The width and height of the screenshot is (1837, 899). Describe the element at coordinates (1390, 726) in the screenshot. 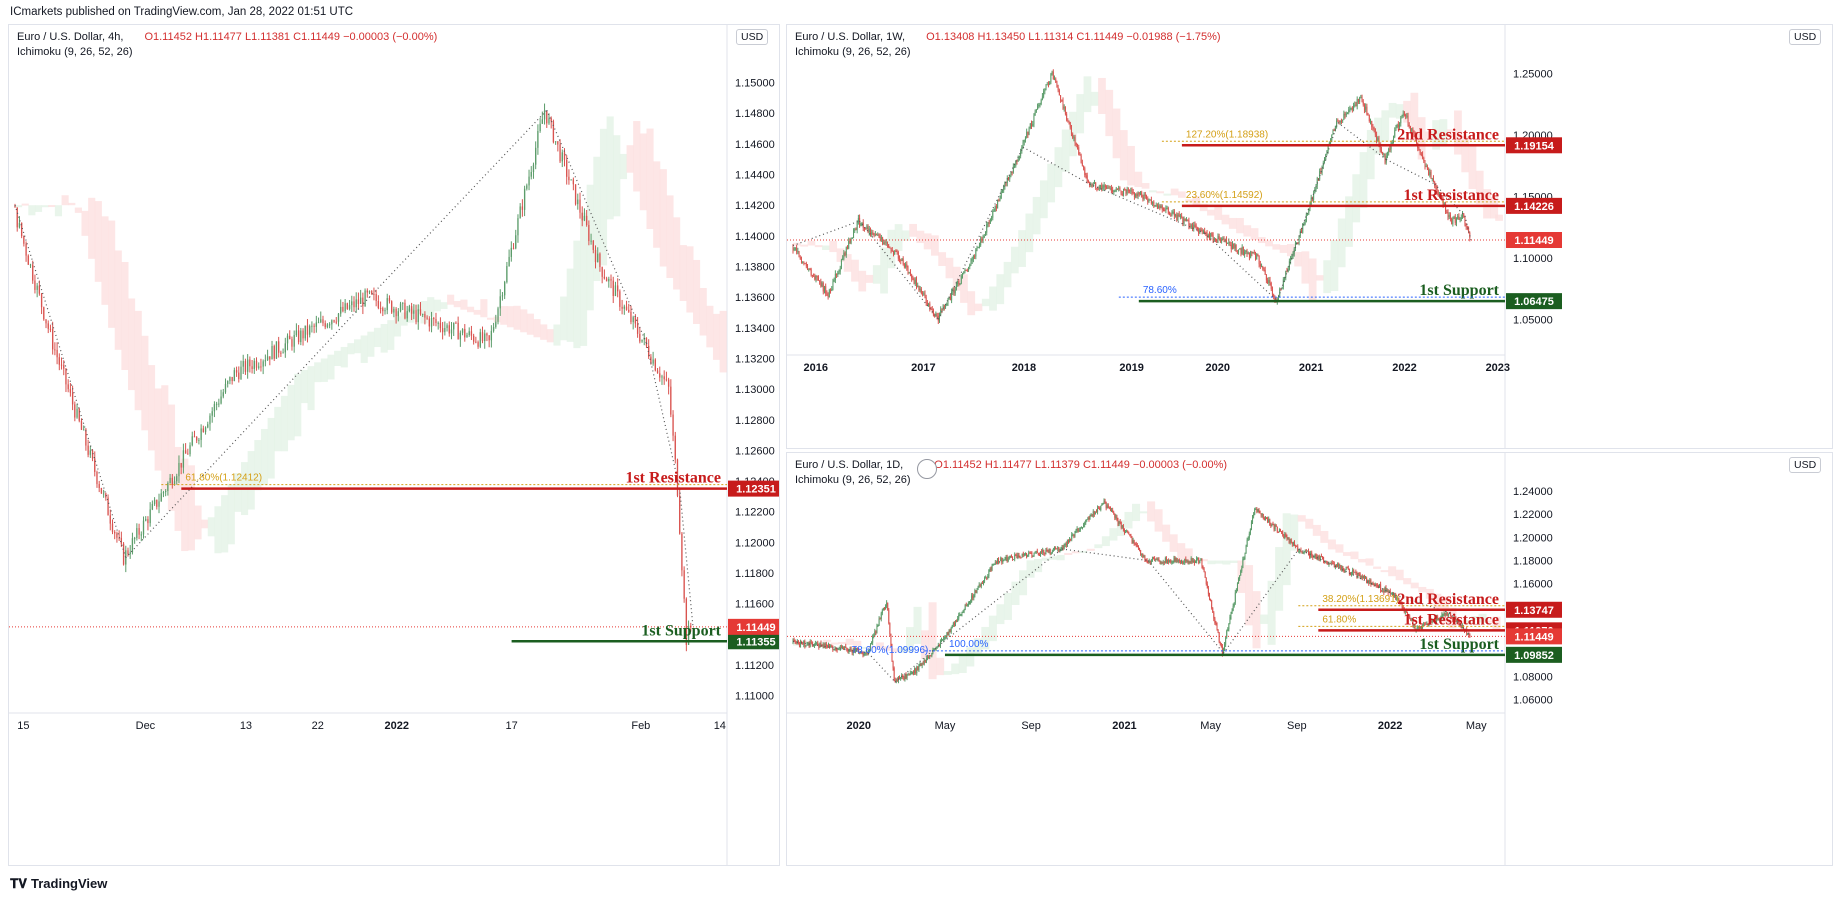

I see `x-tick-label: 2022` at that location.